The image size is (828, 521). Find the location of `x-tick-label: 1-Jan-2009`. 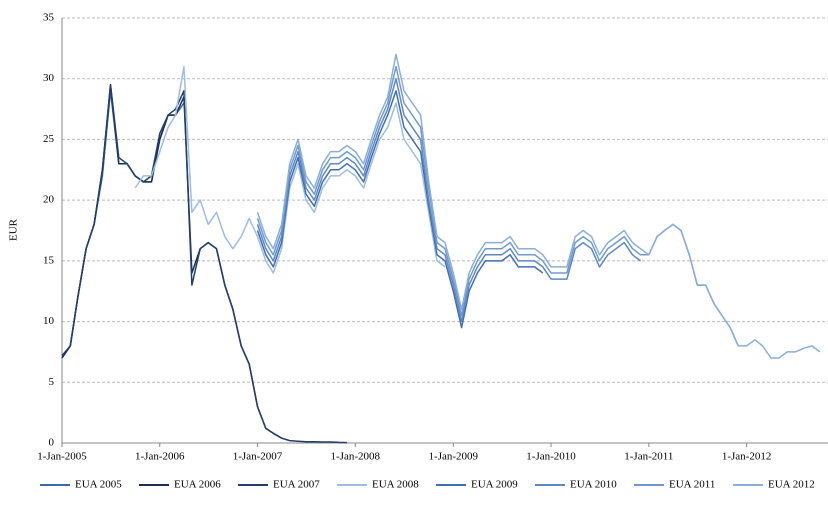

x-tick-label: 1-Jan-2009 is located at coordinates (454, 457).